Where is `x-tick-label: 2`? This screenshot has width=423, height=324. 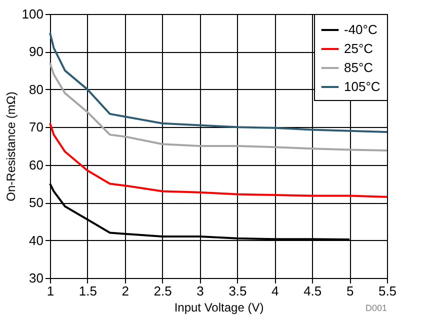
x-tick-label: 2 is located at coordinates (126, 291).